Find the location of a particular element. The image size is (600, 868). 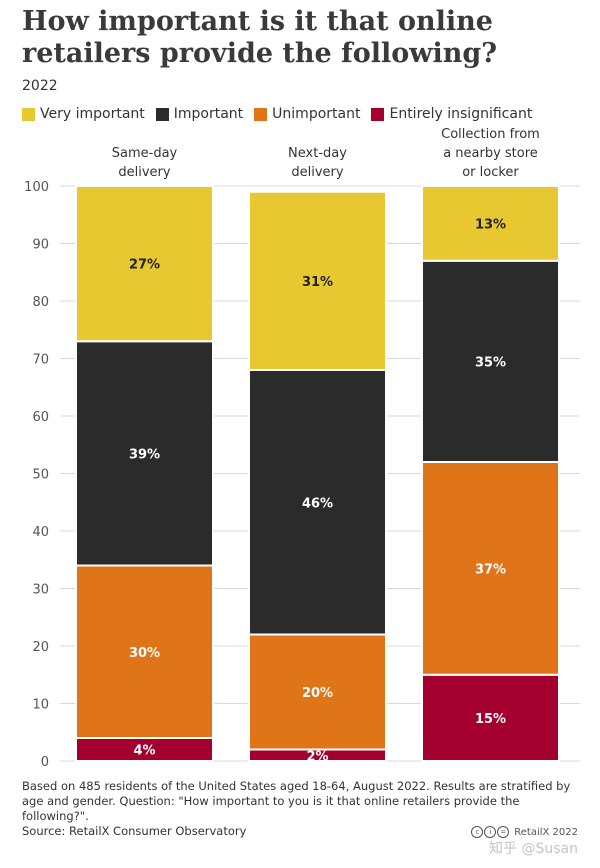

data-label: 13% is located at coordinates (490, 224).